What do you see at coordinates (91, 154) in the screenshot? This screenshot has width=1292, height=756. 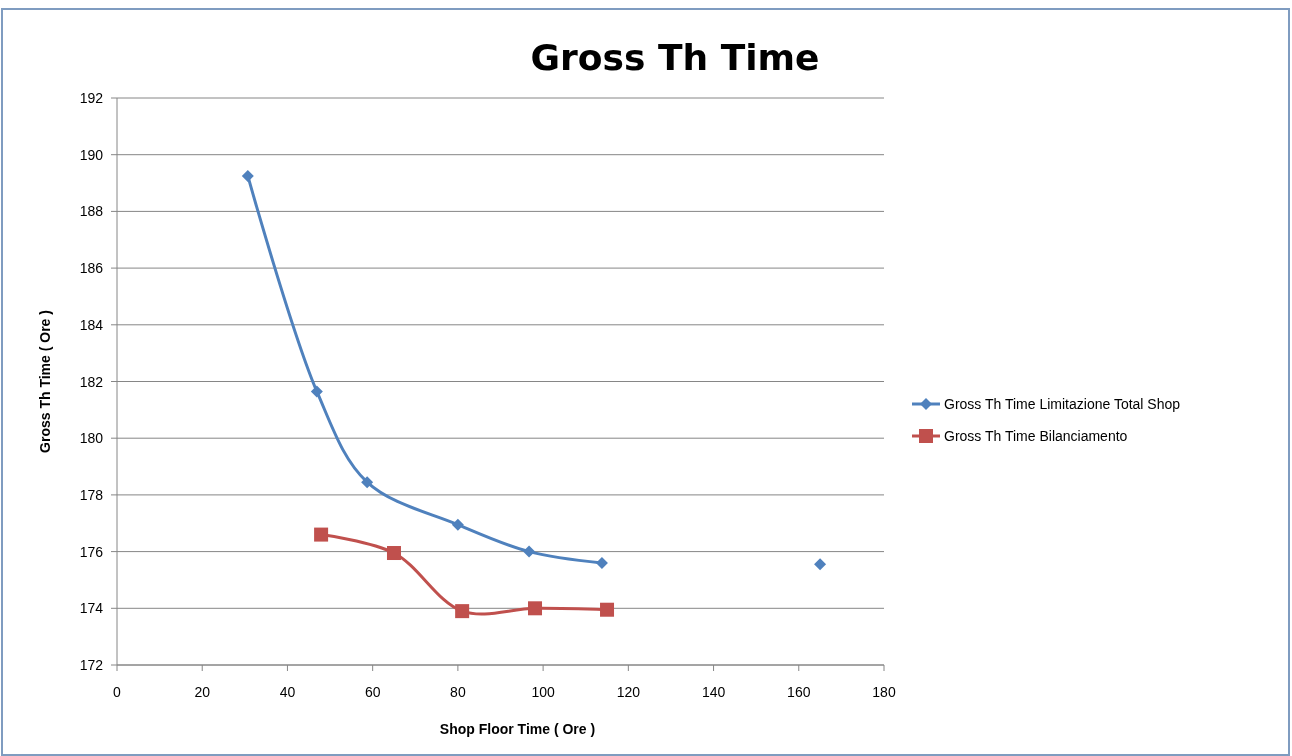 I see `y-tick-label: 190` at bounding box center [91, 154].